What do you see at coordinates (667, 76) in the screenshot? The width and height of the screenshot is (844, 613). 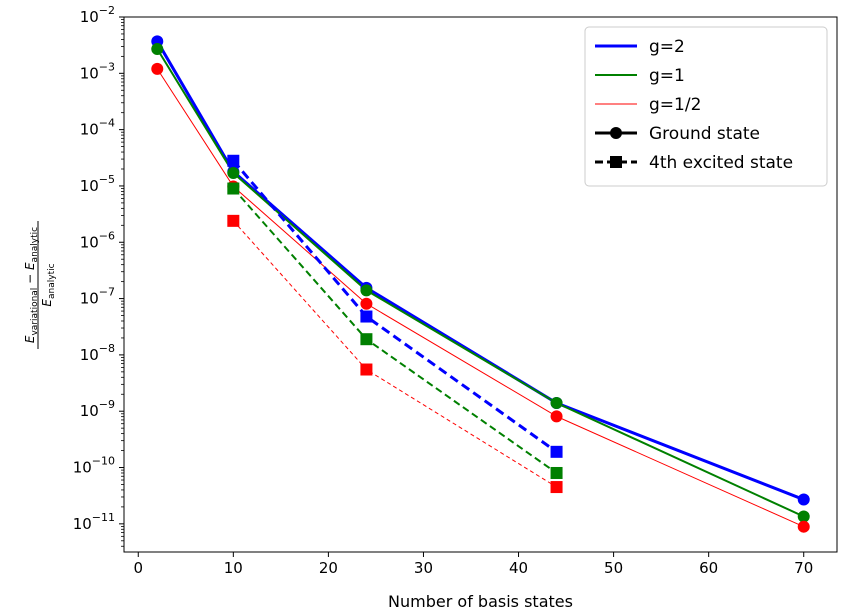 I see `legend-label: g=1` at bounding box center [667, 76].